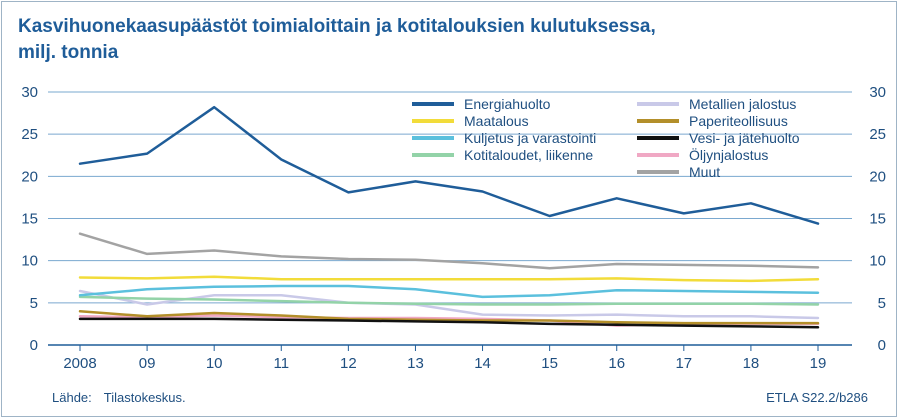 The width and height of the screenshot is (900, 420). Describe the element at coordinates (281, 363) in the screenshot. I see `x-tick-label: 11` at that location.